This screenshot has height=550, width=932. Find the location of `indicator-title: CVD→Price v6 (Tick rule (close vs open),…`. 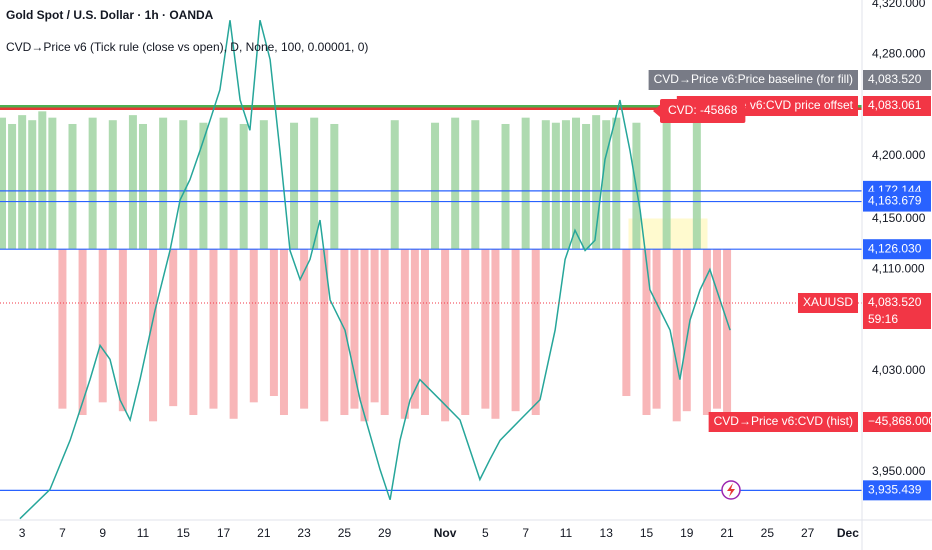

indicator-title: CVD→Price v6 (Tick rule (close vs open),… is located at coordinates (187, 47).